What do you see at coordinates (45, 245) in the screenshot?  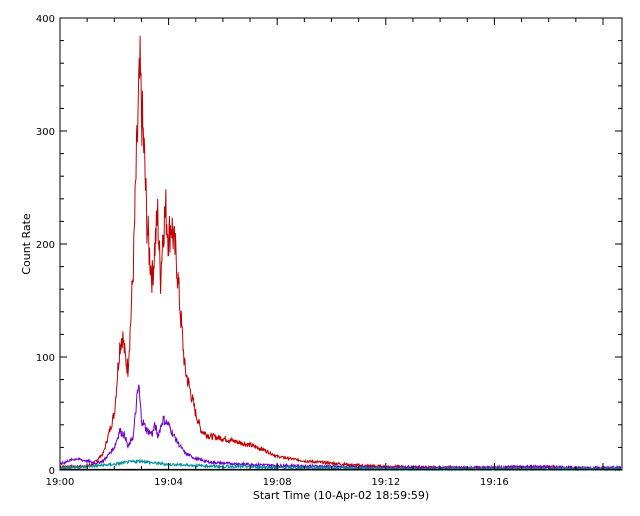 I see `y-tick-label-2: 200` at bounding box center [45, 245].